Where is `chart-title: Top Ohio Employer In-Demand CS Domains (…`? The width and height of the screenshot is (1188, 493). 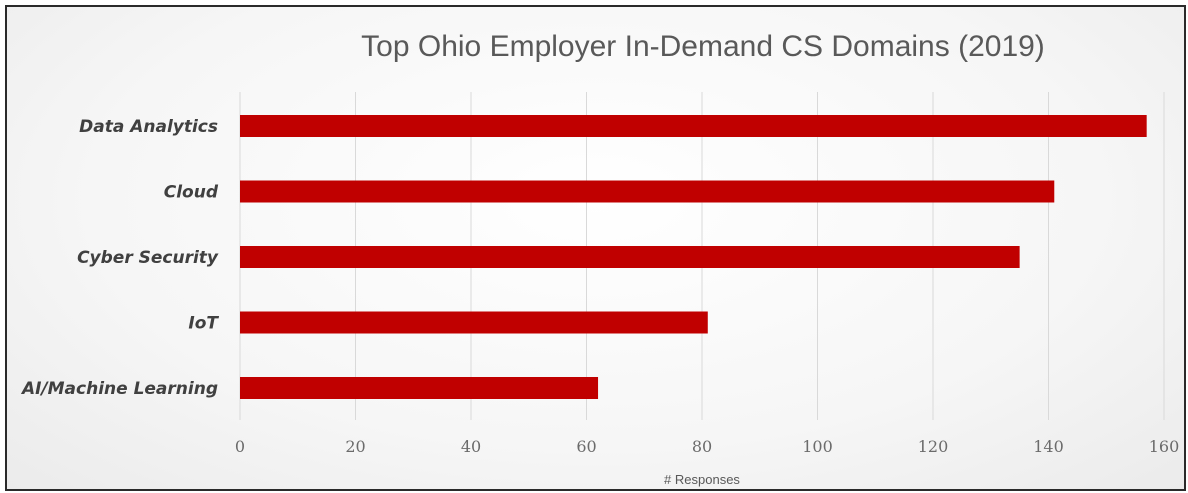
chart-title: Top Ohio Employer In-Demand CS Domains (… is located at coordinates (703, 46).